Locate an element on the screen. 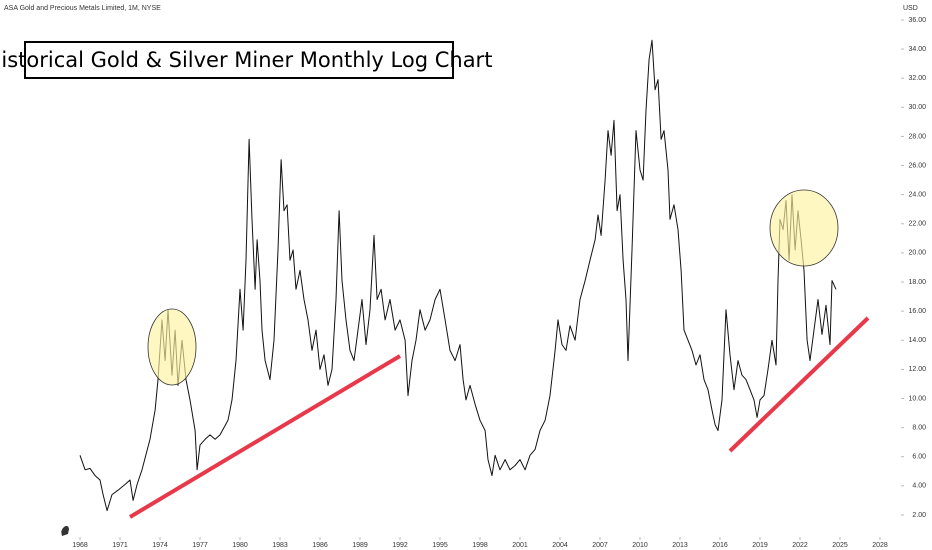 The image size is (932, 550). y-tick-label: 2.00 is located at coordinates (919, 515).